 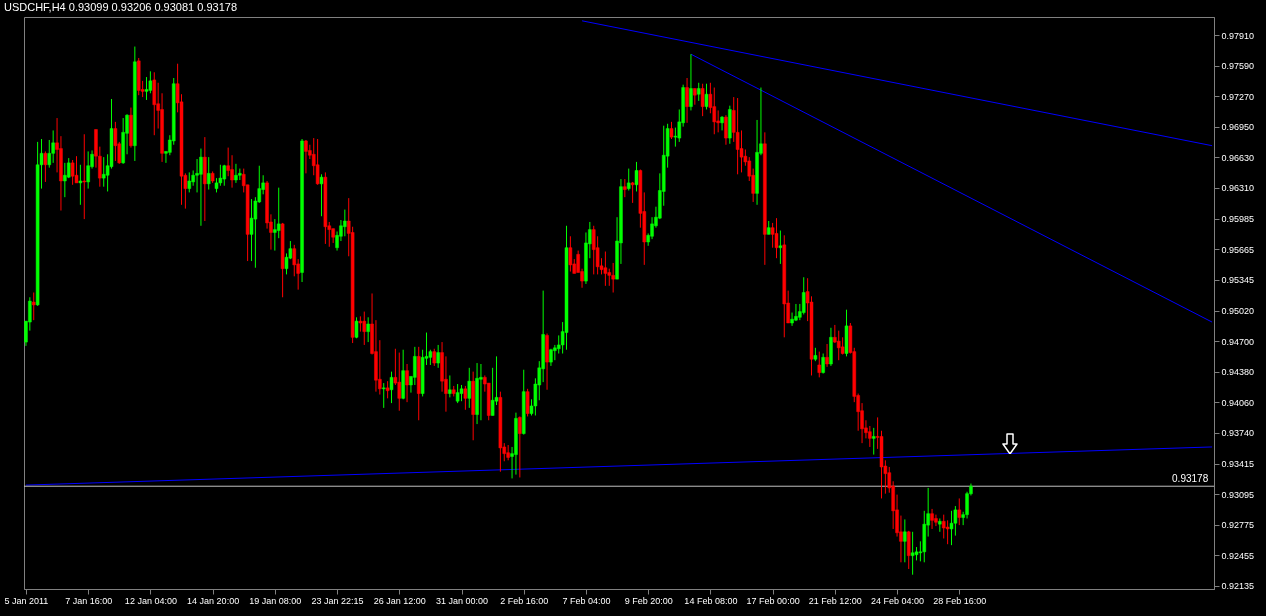 I want to click on y-tick-label: 0.96310, so click(x=1238, y=188).